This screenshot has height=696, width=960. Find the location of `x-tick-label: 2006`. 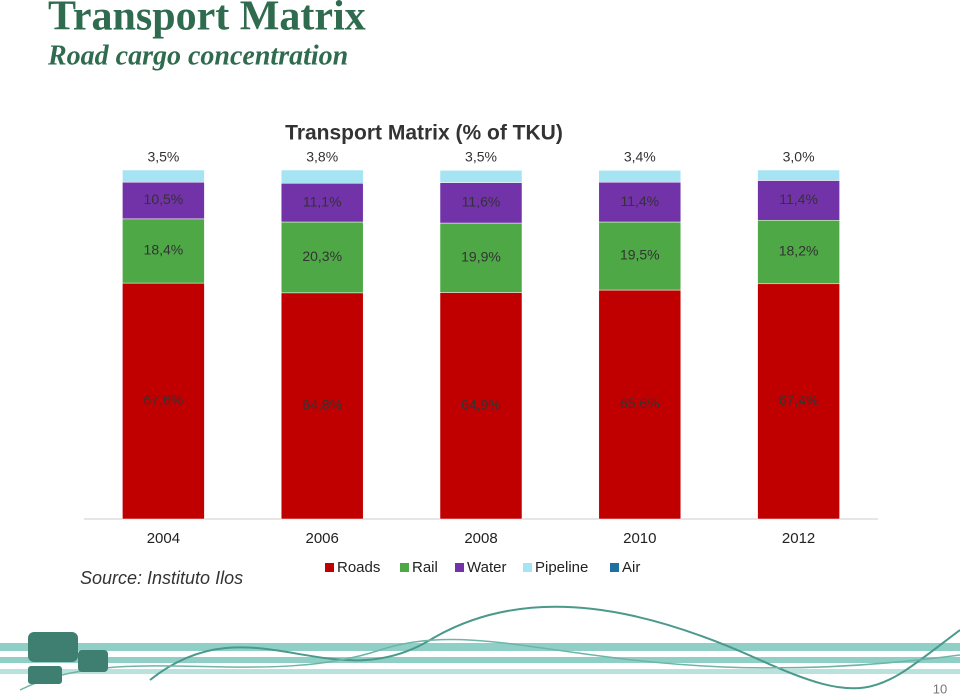

x-tick-label: 2006 is located at coordinates (322, 538).